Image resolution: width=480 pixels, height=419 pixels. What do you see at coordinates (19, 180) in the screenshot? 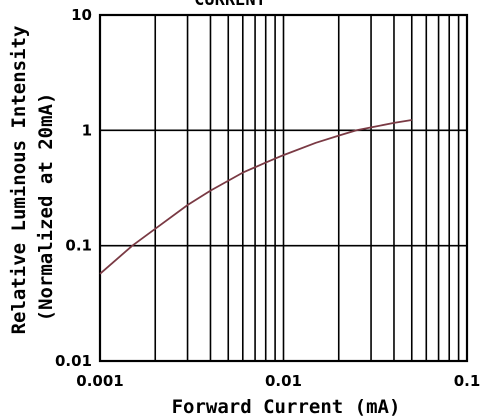
I see `y-axis-label-line-1: Relative Luminous Intensity` at bounding box center [19, 180].